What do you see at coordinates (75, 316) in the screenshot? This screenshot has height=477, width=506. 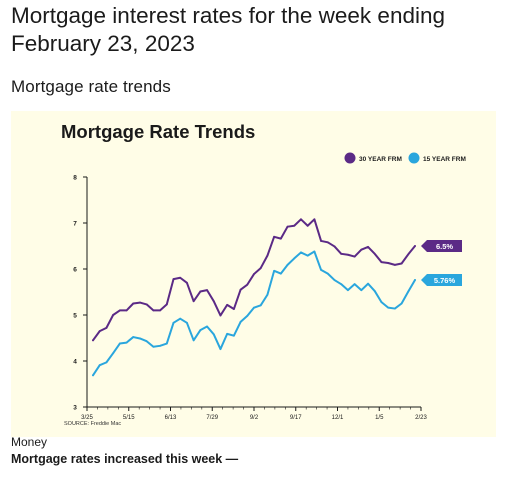 I see `y-tick-label: 5` at bounding box center [75, 316].